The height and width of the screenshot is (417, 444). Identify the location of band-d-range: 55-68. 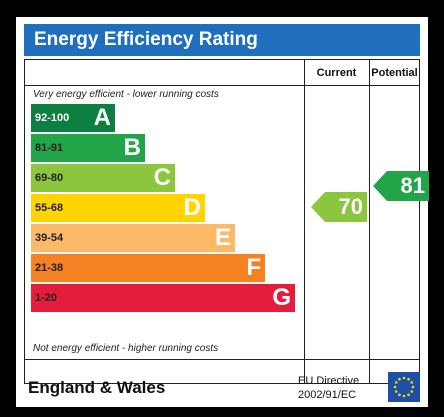
(49, 208).